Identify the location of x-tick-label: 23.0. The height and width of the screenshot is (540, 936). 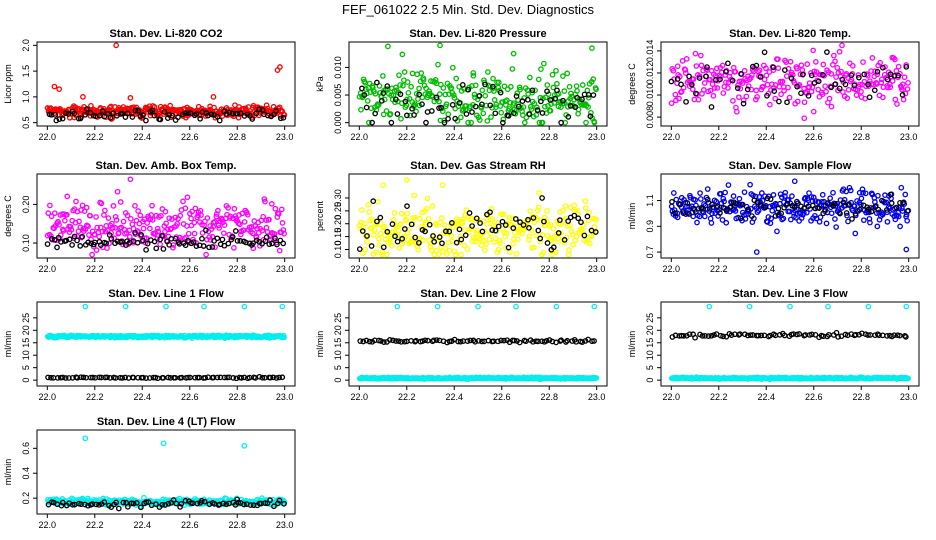
(285, 397).